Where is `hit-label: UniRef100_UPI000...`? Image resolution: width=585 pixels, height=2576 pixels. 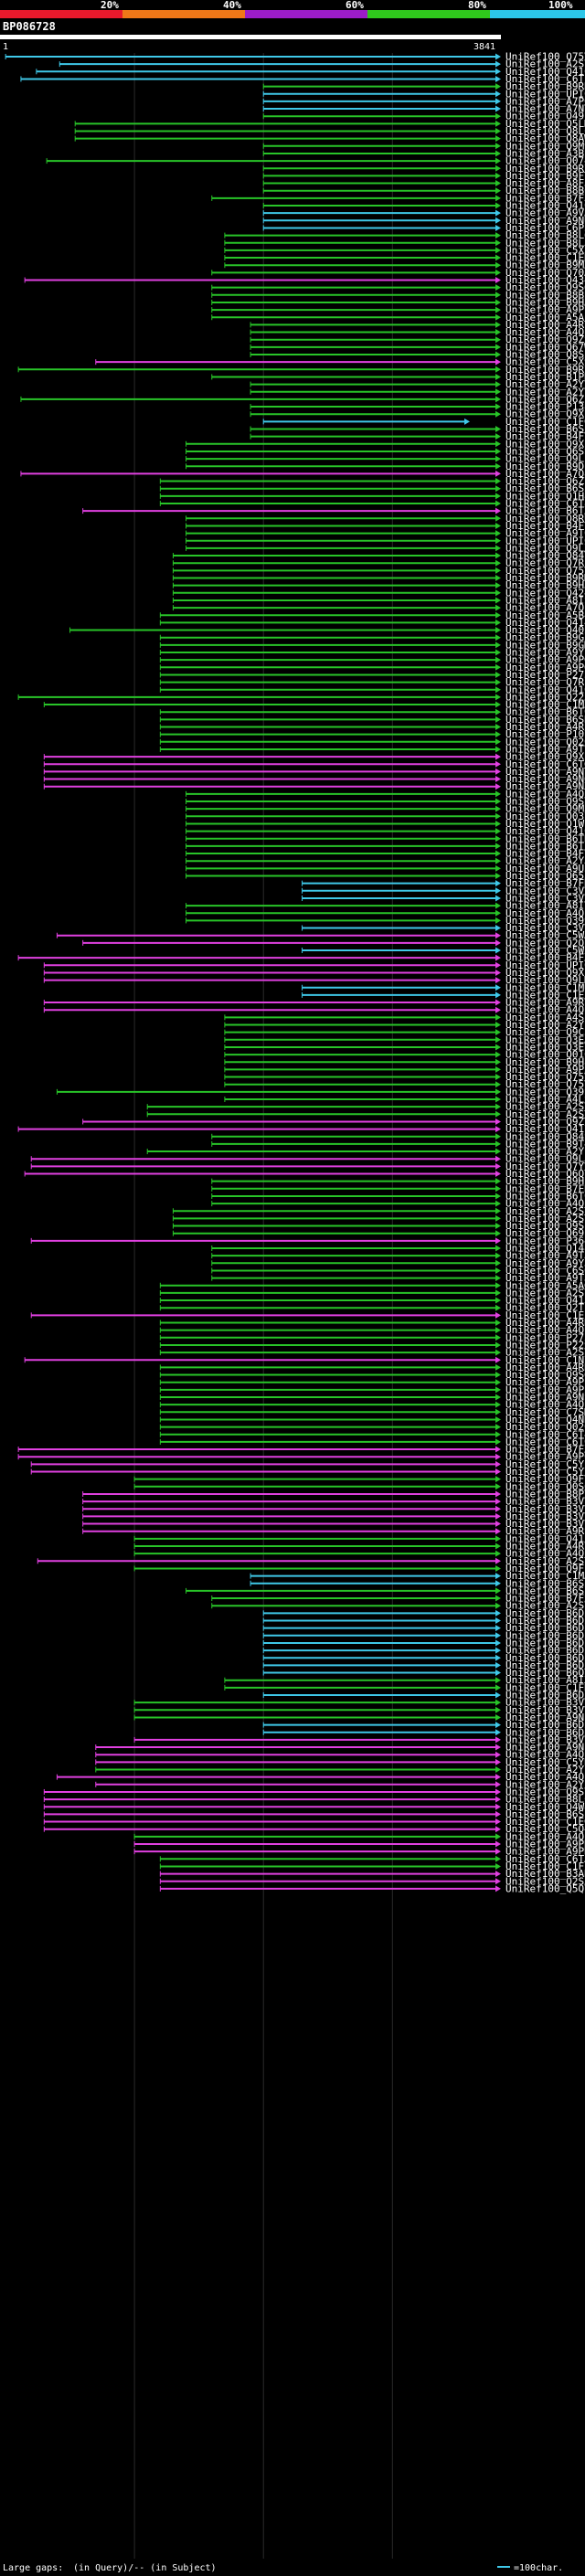 hit-label: UniRef100_UPI000... is located at coordinates (545, 94).